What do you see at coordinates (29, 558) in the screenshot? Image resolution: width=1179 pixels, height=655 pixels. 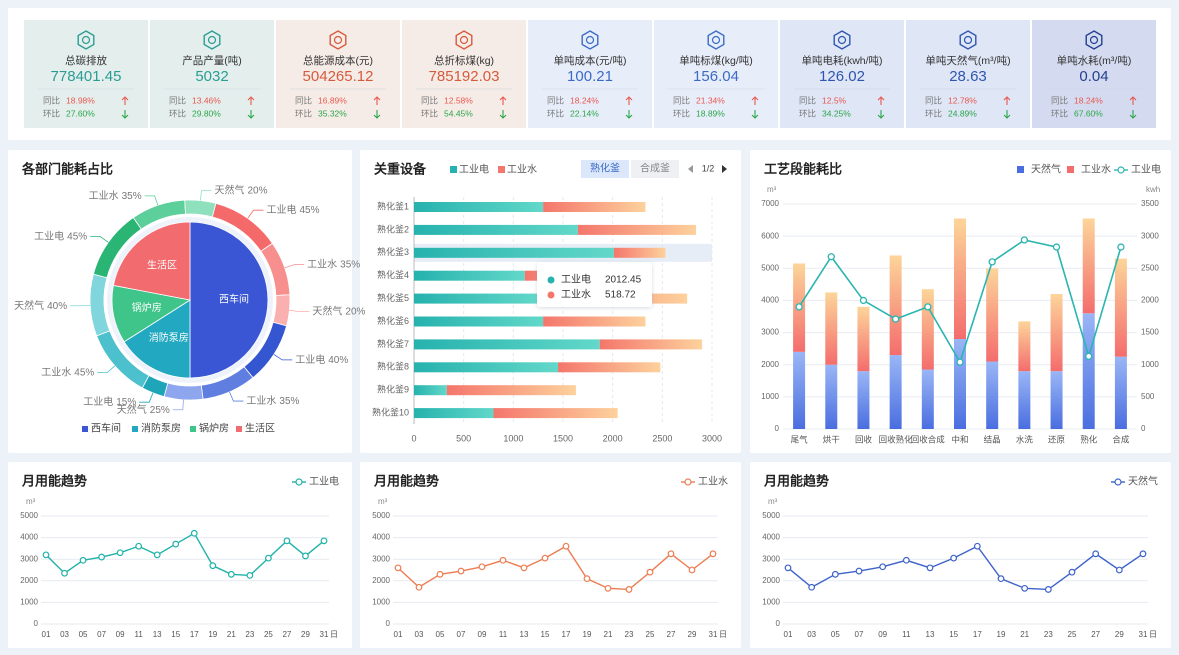 I see `y-tick-label: 3000` at bounding box center [29, 558].